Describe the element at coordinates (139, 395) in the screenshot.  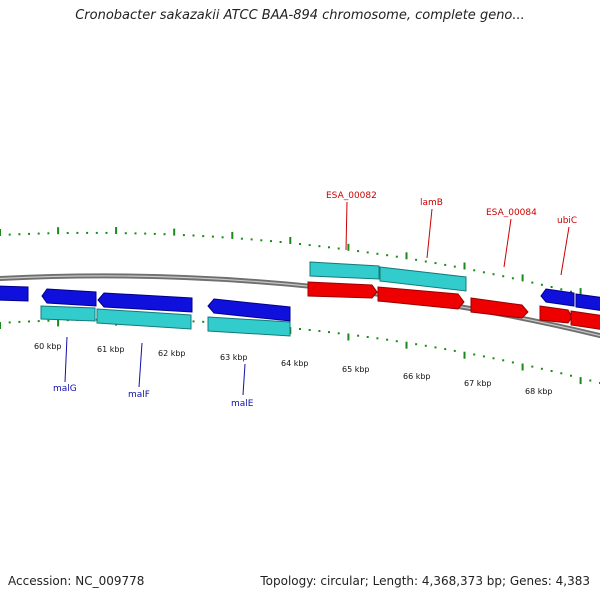
I see `gene-label: malF` at that location.